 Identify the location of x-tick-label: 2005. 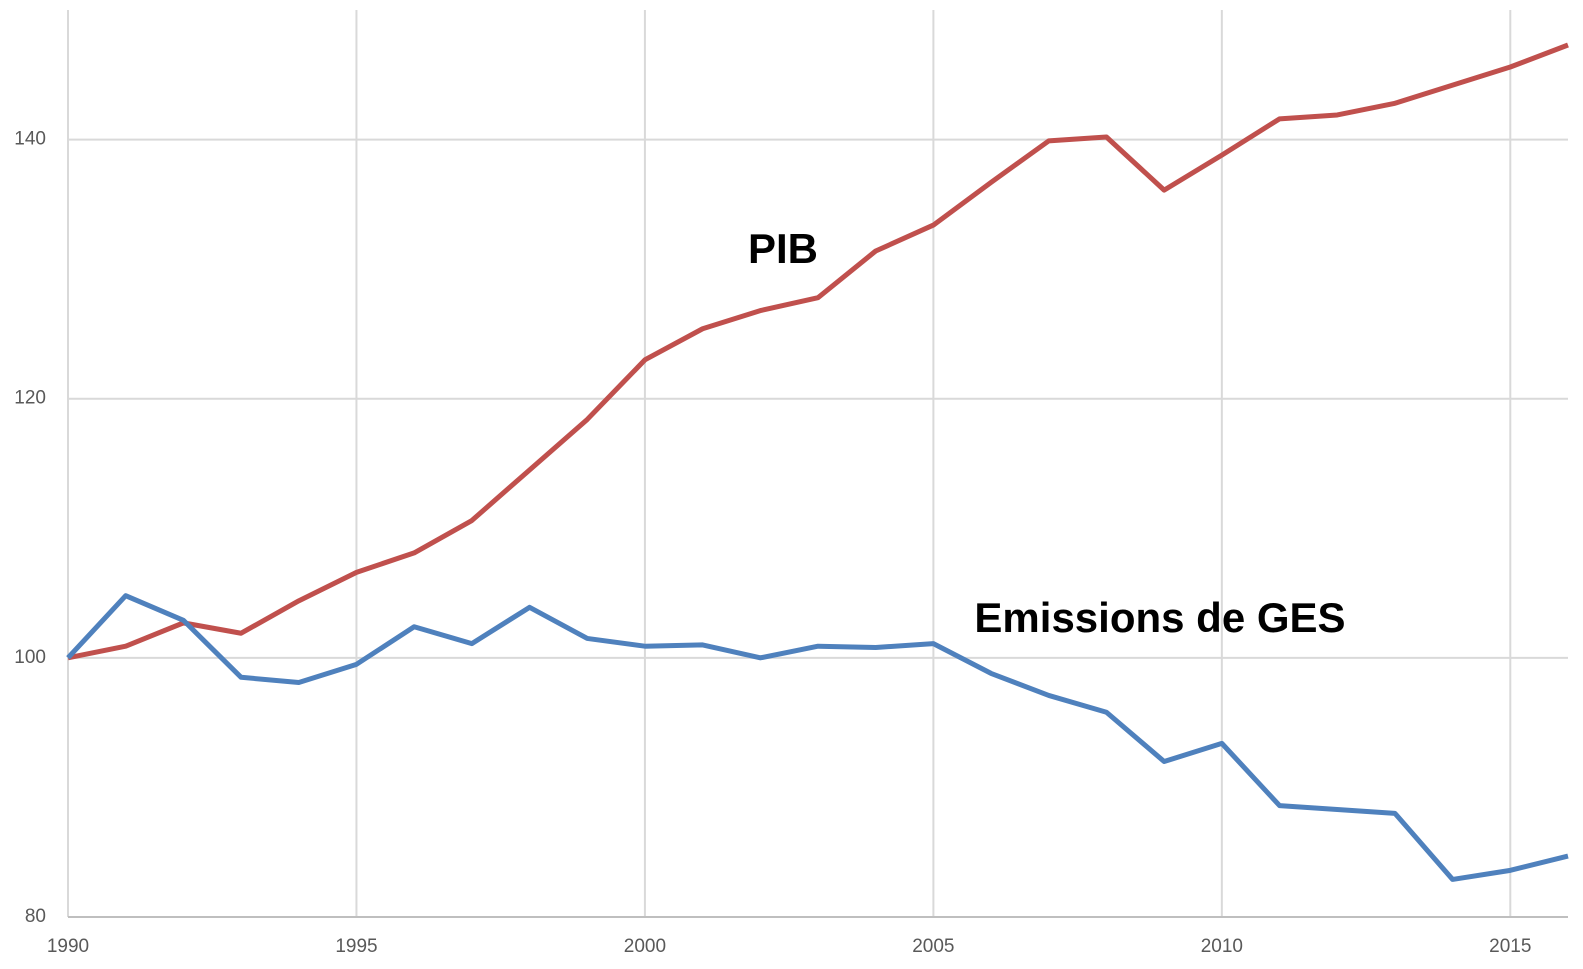
(933, 946).